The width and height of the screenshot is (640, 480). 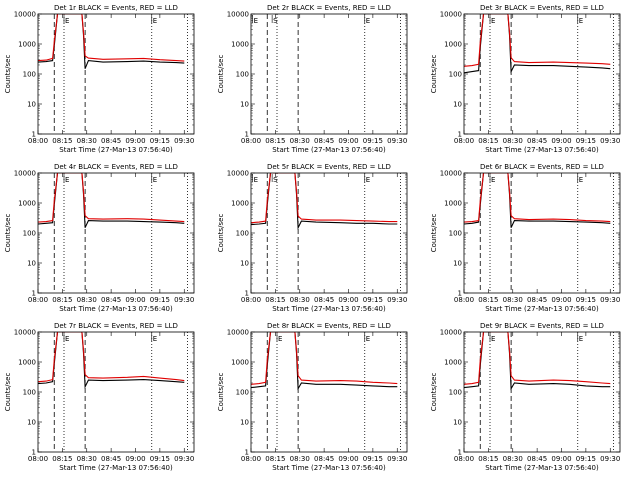 I want to click on panel-title: Det 6r BLACK = Events, RED = LLD, so click(x=542, y=167).